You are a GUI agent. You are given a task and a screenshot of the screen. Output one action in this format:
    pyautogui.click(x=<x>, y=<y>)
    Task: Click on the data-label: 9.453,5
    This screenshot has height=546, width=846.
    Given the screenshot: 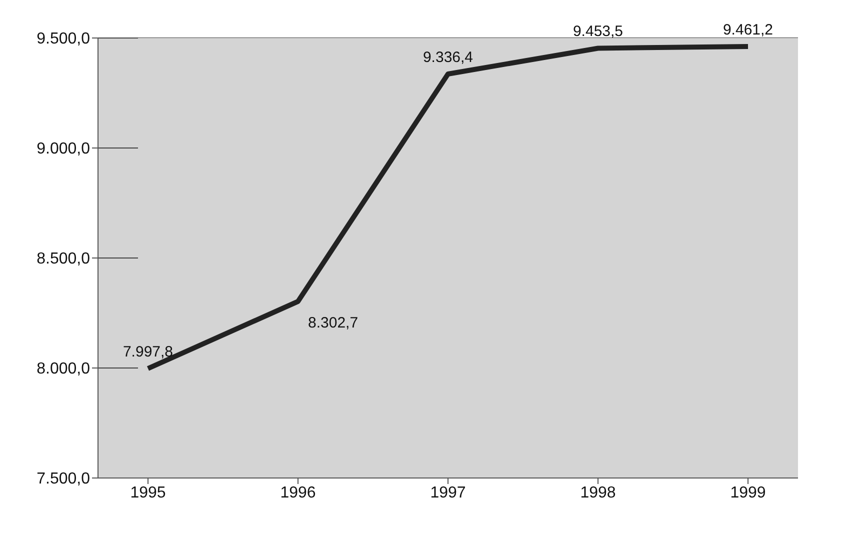 What is the action you would take?
    pyautogui.click(x=598, y=31)
    